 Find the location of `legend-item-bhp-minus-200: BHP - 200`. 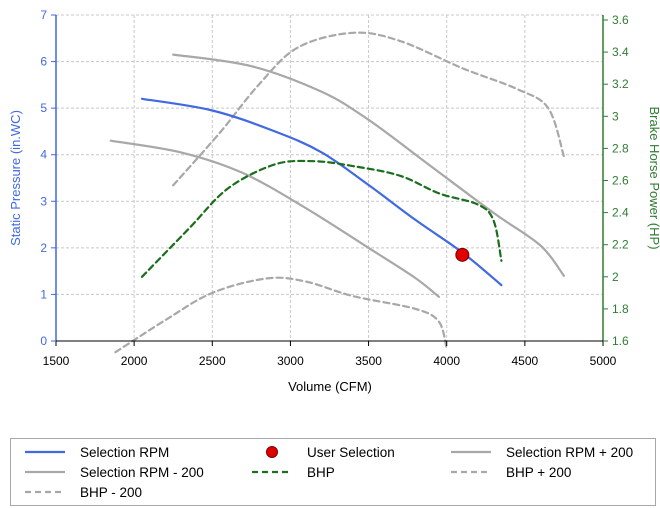

legend-item-bhp-minus-200: BHP - 200 is located at coordinates (82, 492).